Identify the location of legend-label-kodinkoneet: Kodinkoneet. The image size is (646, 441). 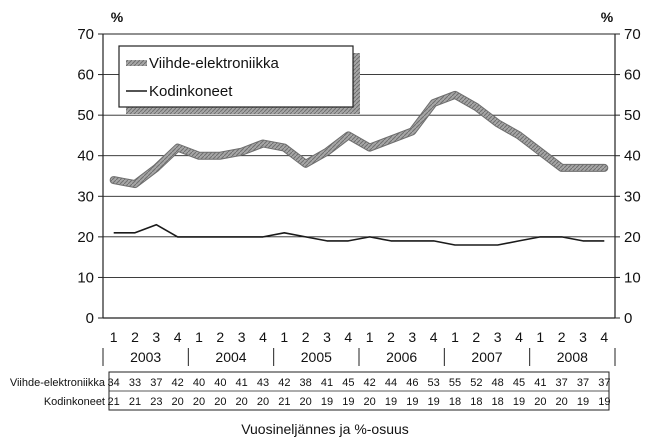
(191, 91).